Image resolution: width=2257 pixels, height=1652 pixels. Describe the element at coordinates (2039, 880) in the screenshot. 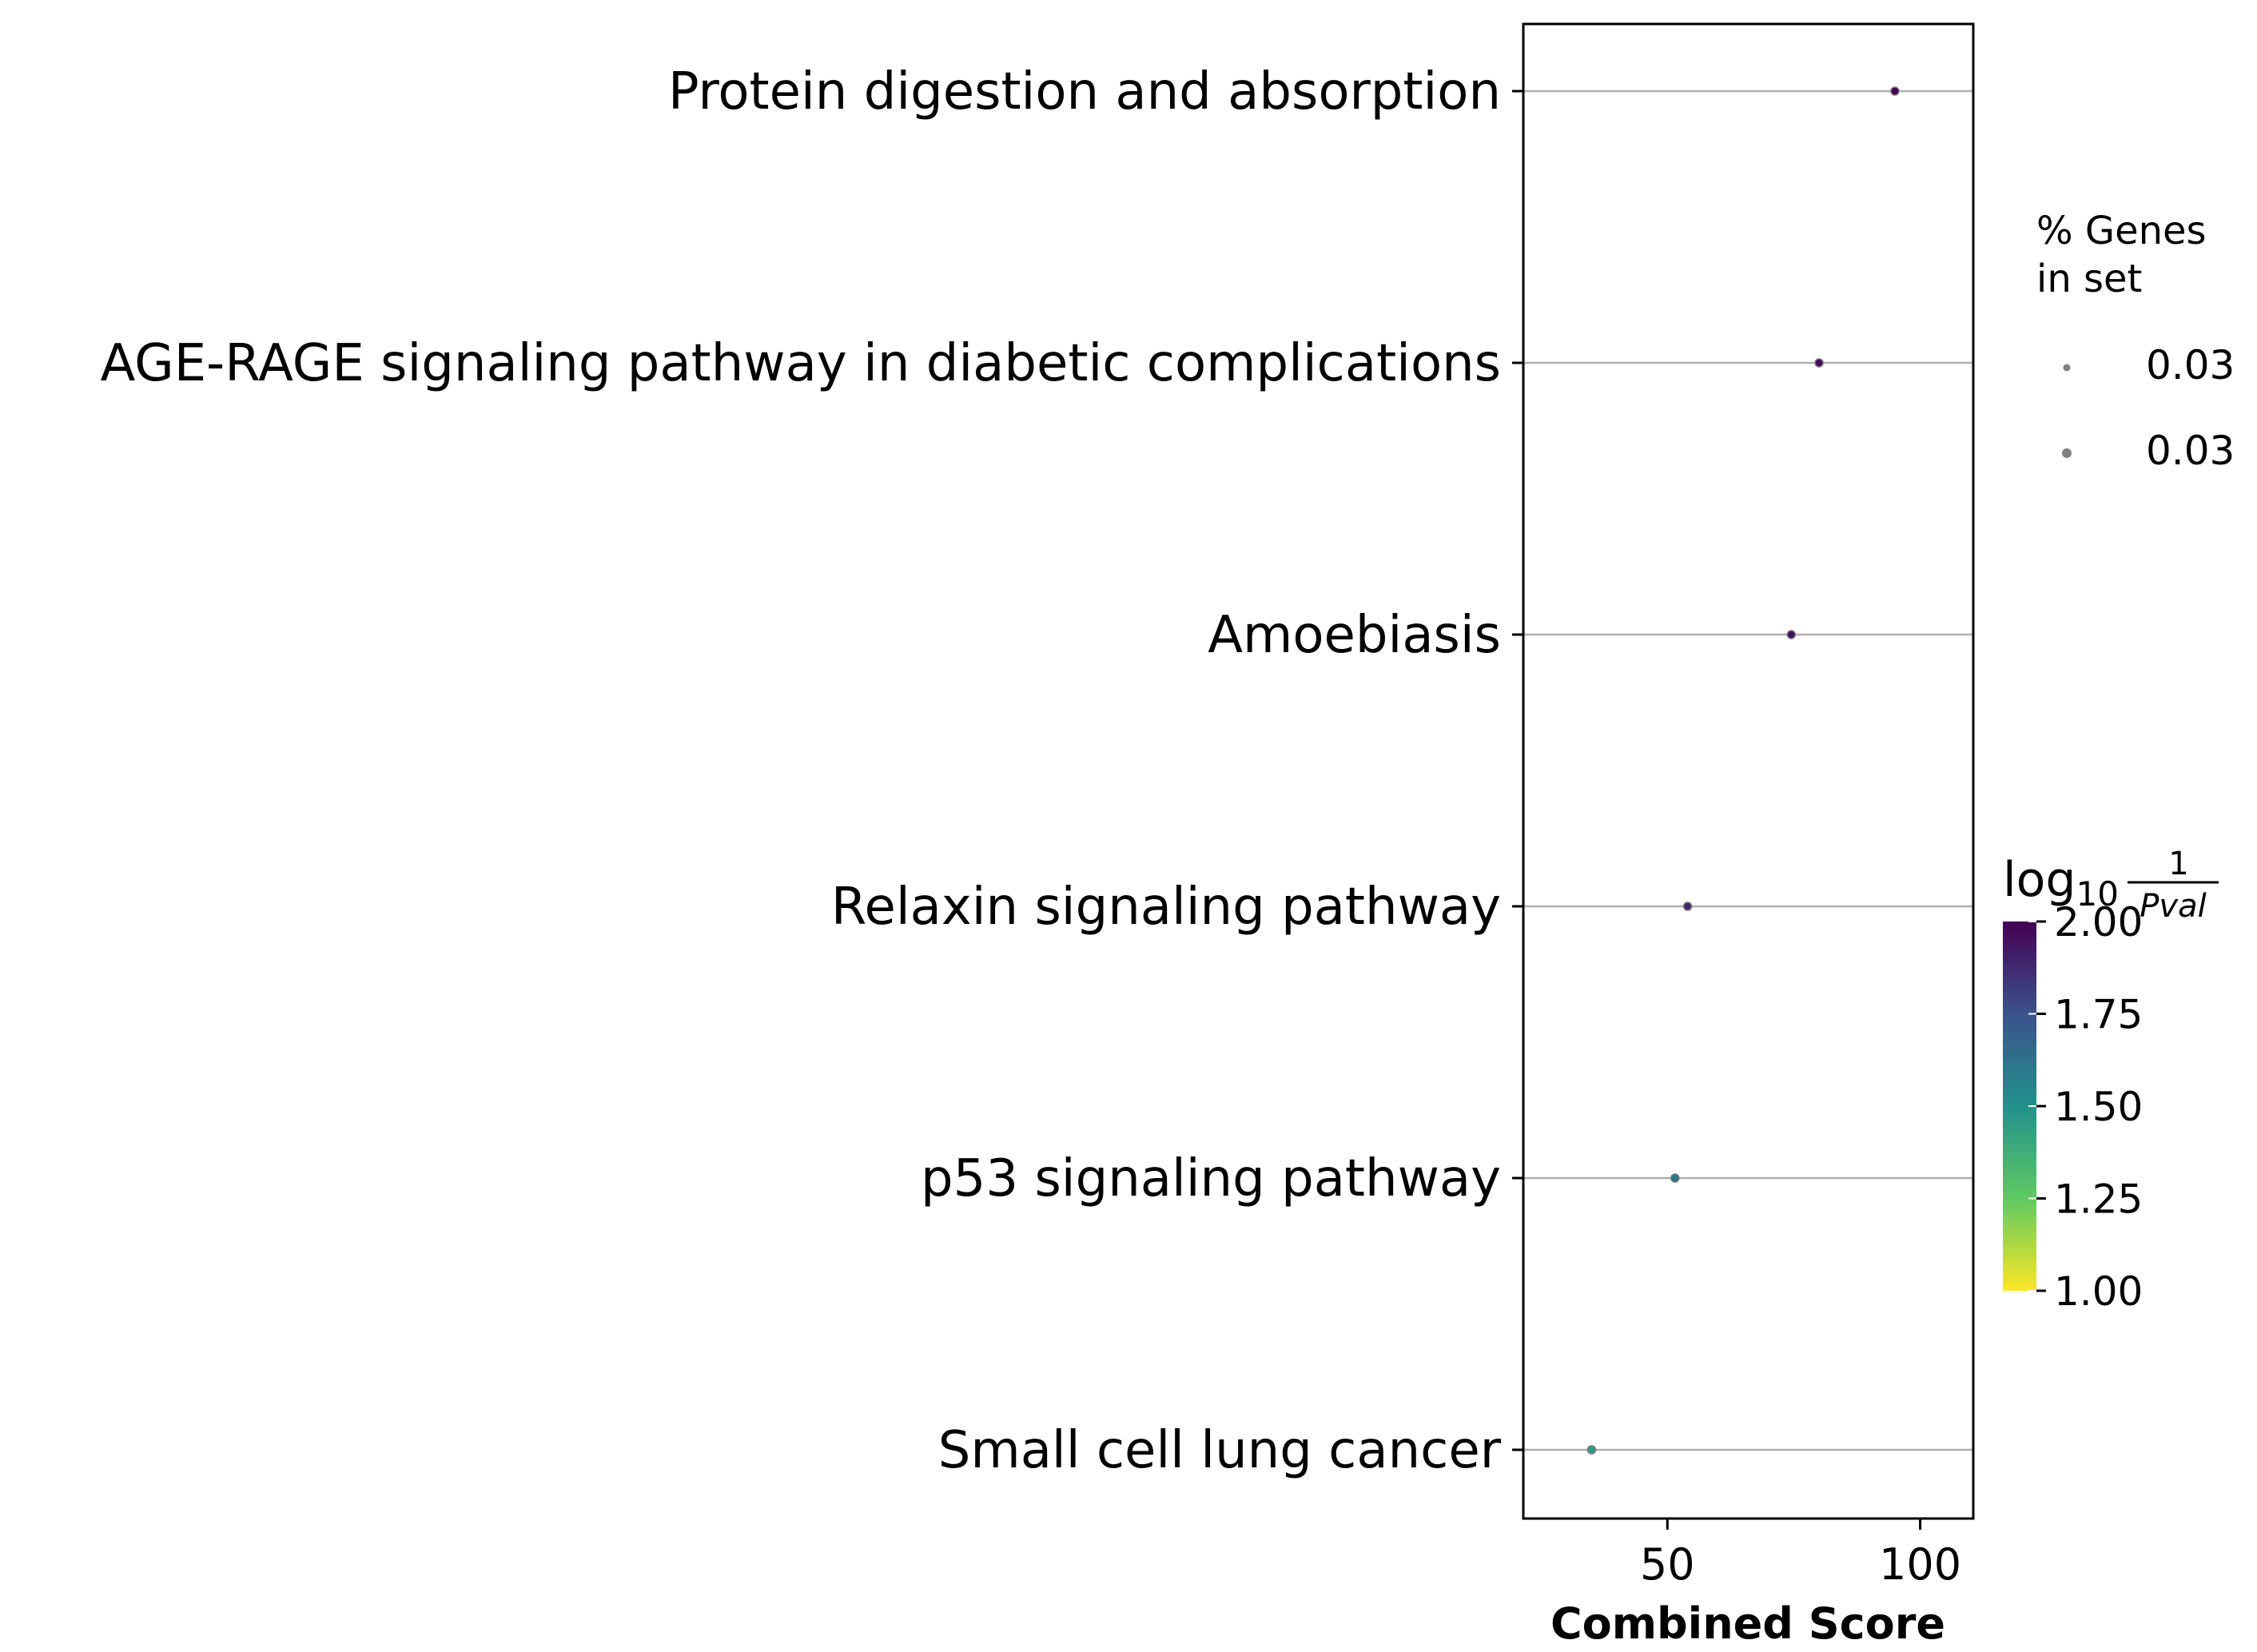

I see `colorbar-title-log: log` at that location.